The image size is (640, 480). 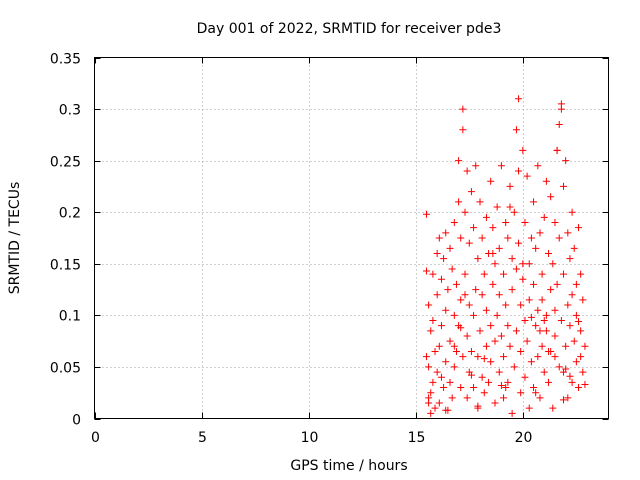 I want to click on y-tick-label: 0, so click(x=76, y=421).